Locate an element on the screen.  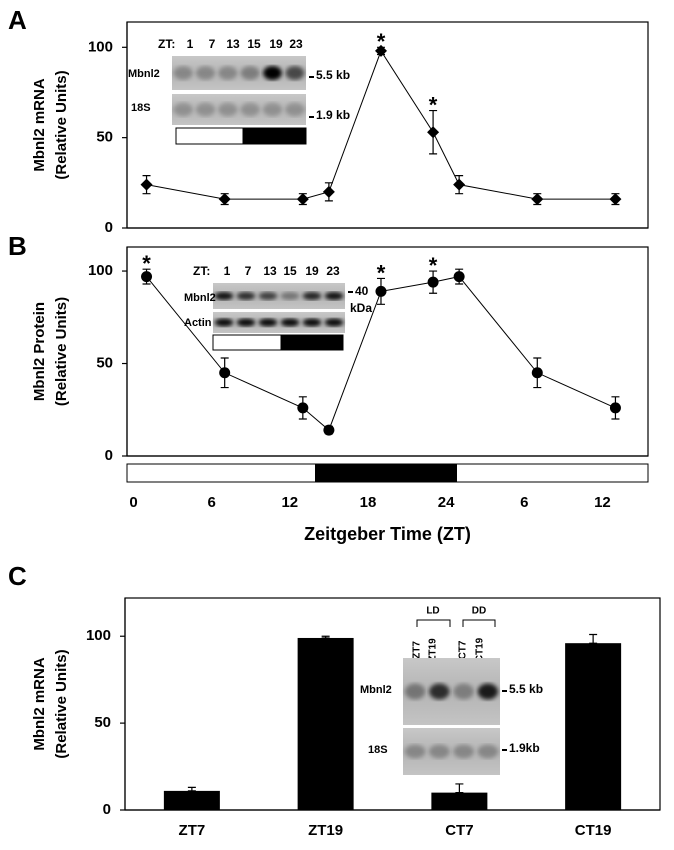
x-axis-label: Zeitgeber Time (ZT) is located at coordinates (387, 534).